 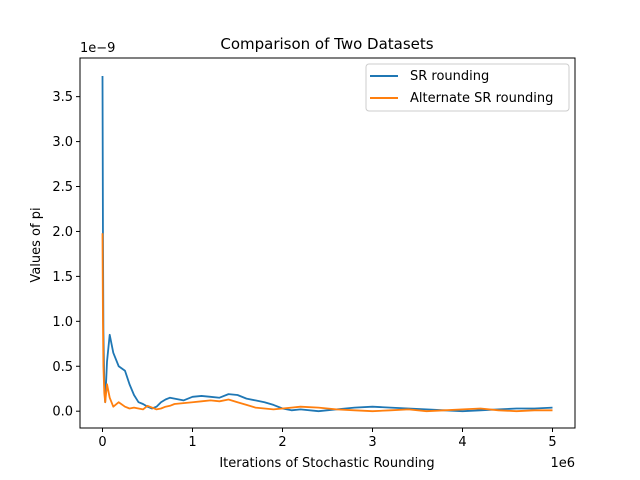 I want to click on x-tick-label: 2, so click(x=282, y=442).